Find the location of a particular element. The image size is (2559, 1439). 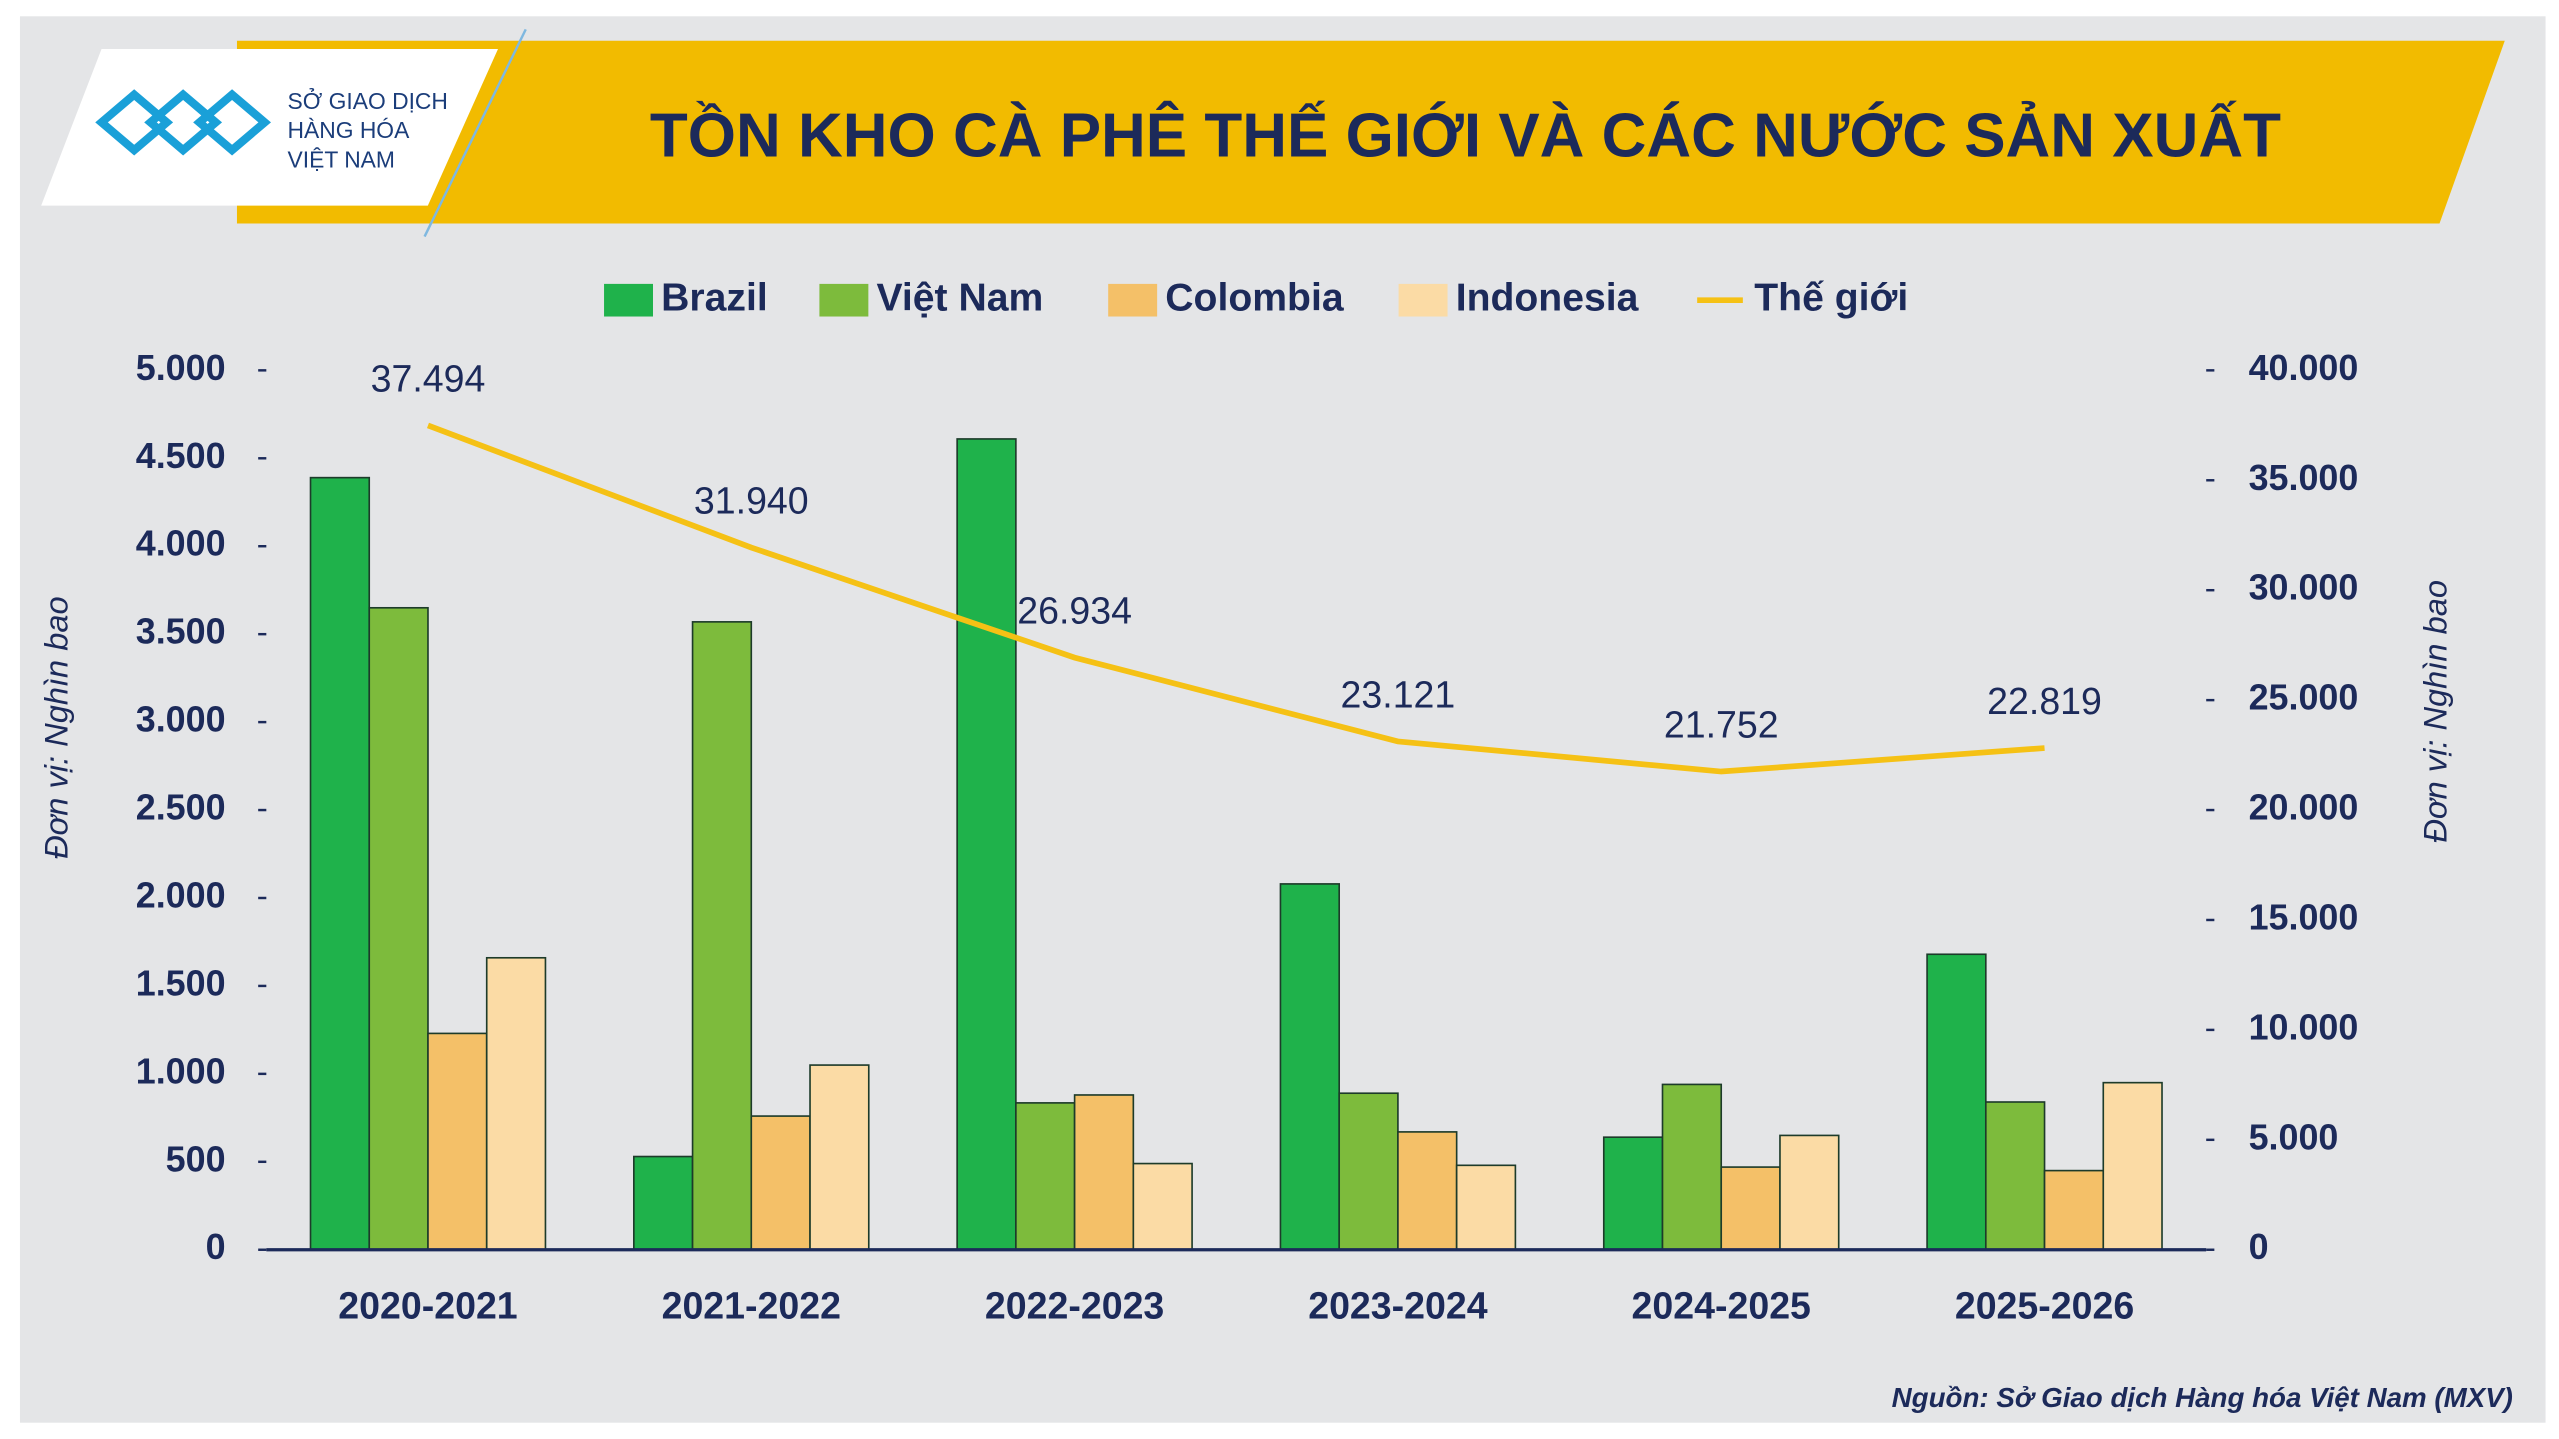

y-tick-label: 1.500 is located at coordinates (181, 983).